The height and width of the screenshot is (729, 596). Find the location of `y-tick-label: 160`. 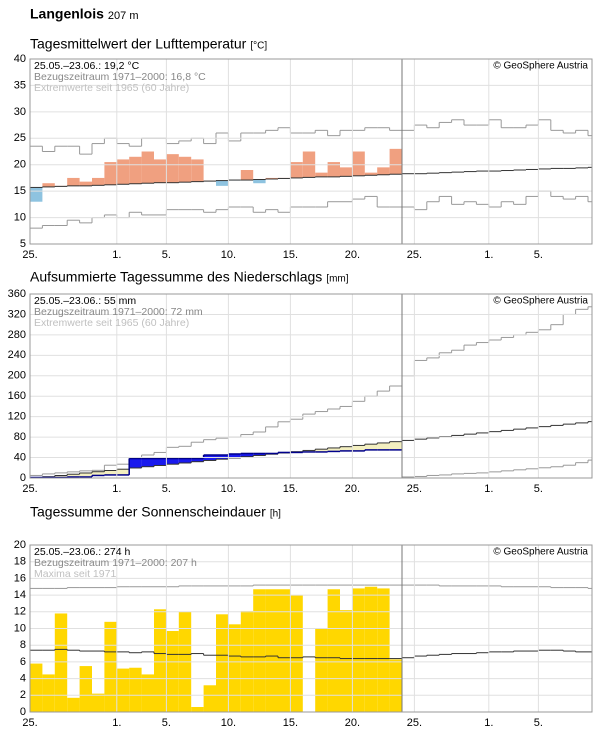

y-tick-label: 160 is located at coordinates (17, 396).